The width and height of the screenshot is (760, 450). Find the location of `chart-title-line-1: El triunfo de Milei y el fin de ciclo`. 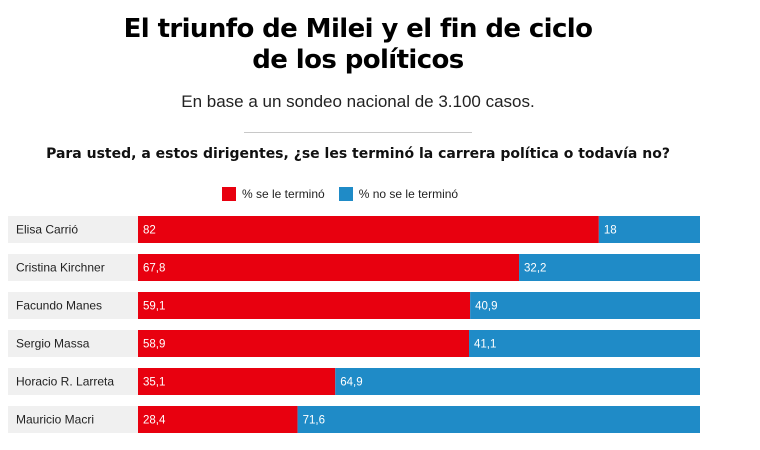

chart-title-line-1: El triunfo de Milei y el fin de ciclo is located at coordinates (358, 29).